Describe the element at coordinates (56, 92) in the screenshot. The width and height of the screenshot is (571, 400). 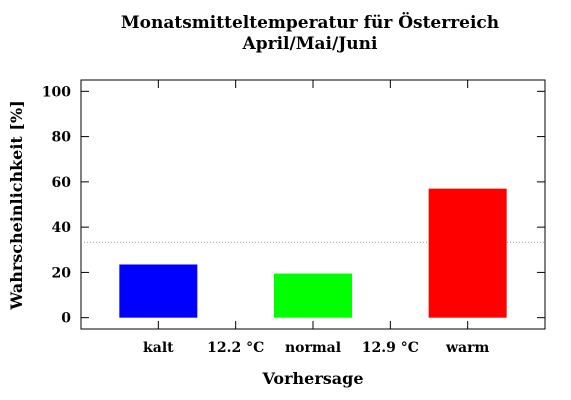
I see `y-tick-label: 100` at that location.